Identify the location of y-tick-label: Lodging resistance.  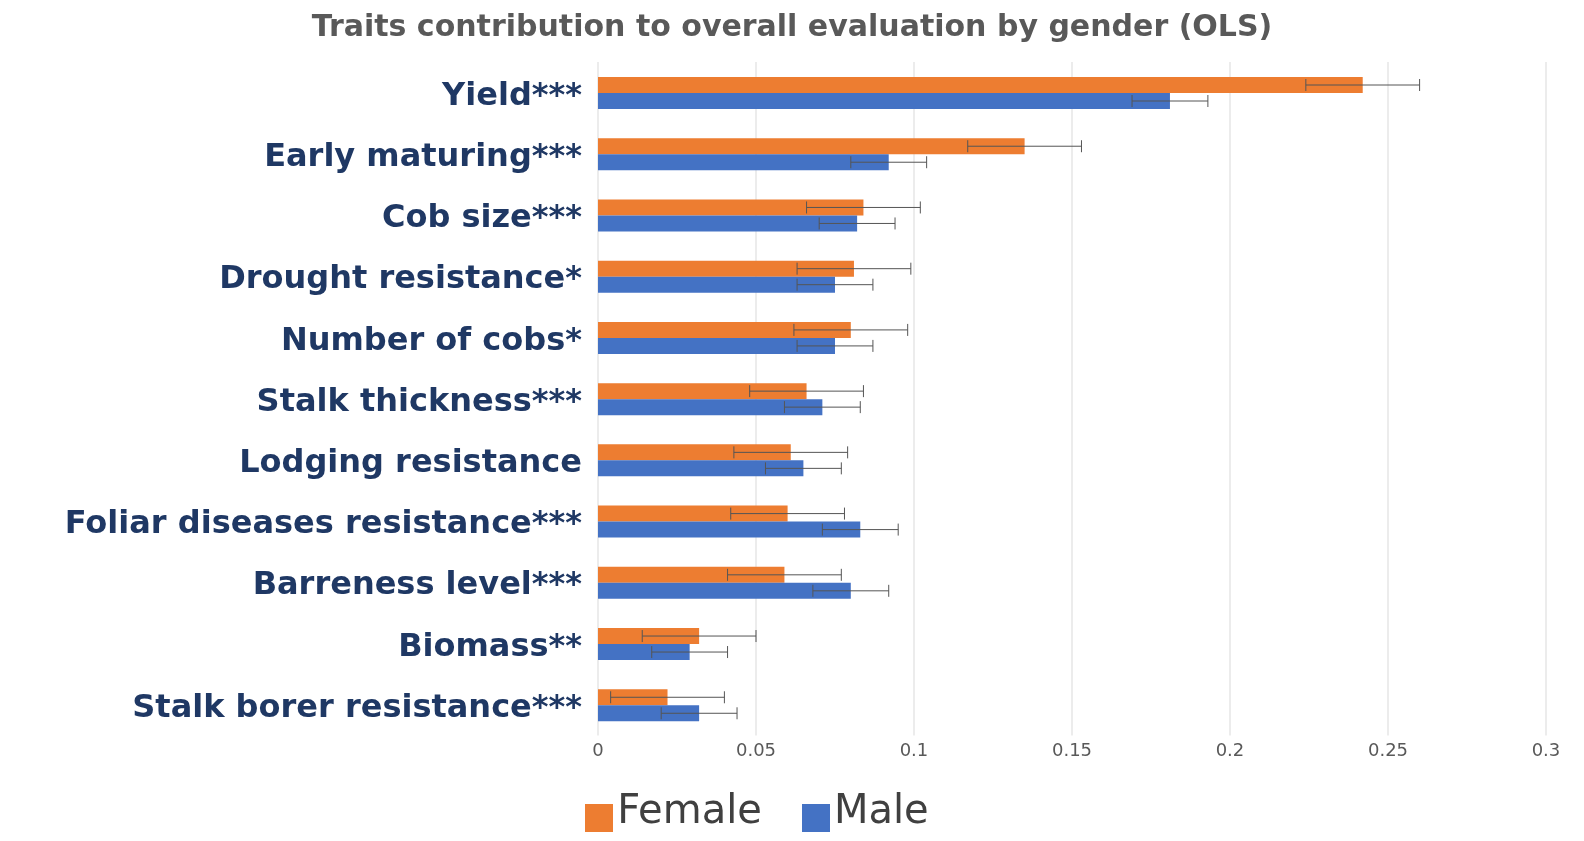
(410, 460).